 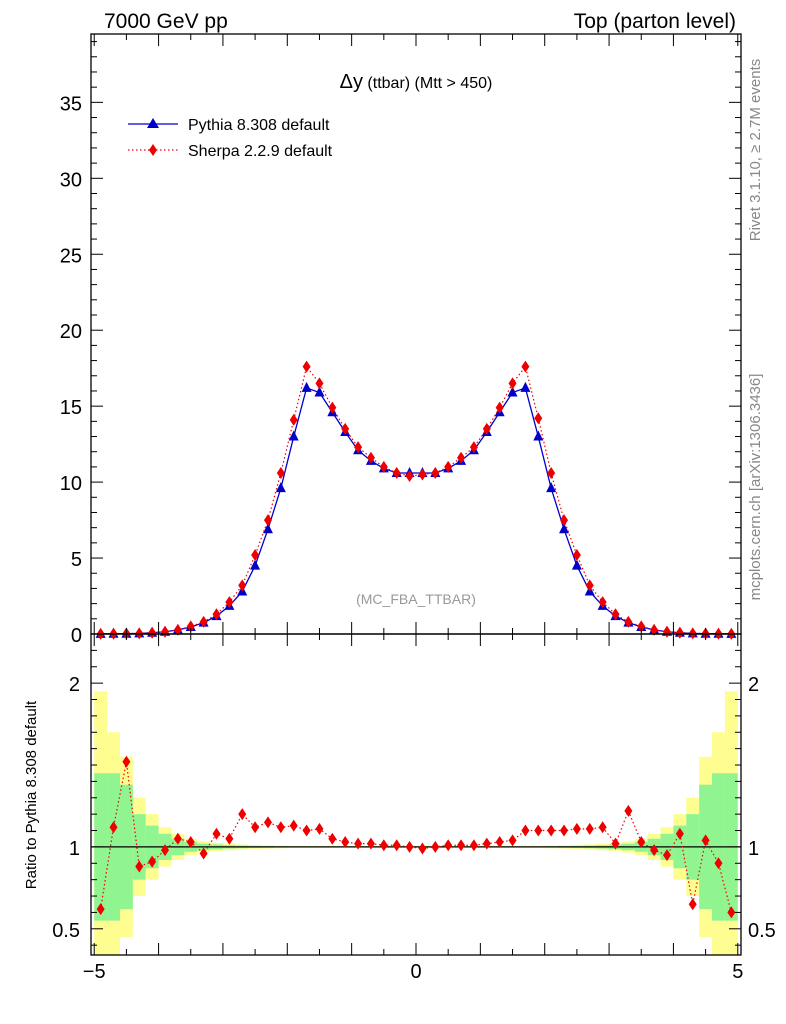 What do you see at coordinates (153, 150) in the screenshot?
I see `legend-sherpa-marker` at bounding box center [153, 150].